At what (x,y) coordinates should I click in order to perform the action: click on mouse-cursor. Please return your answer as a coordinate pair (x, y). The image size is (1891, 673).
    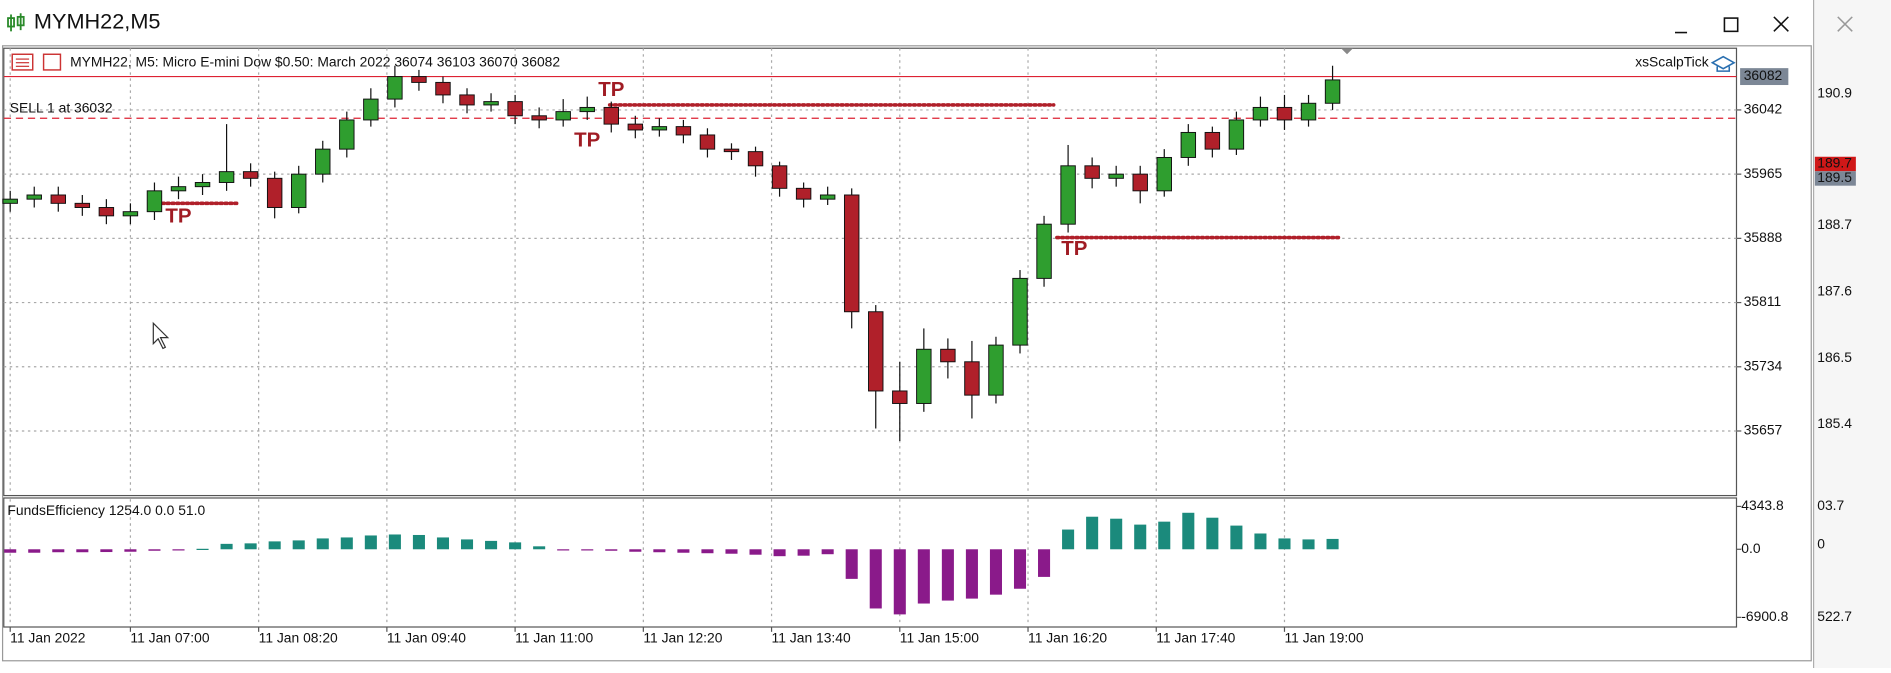
    Looking at the image, I should click on (161, 335).